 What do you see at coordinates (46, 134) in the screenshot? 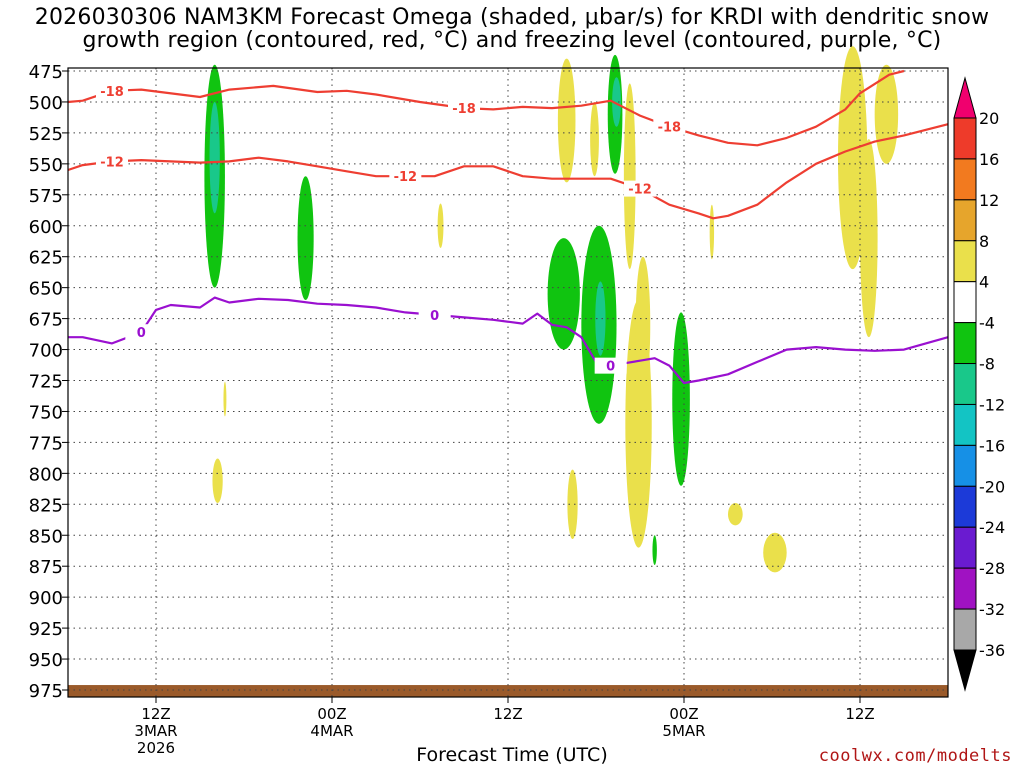
I see `y-tick-label-525: 525` at bounding box center [46, 134].